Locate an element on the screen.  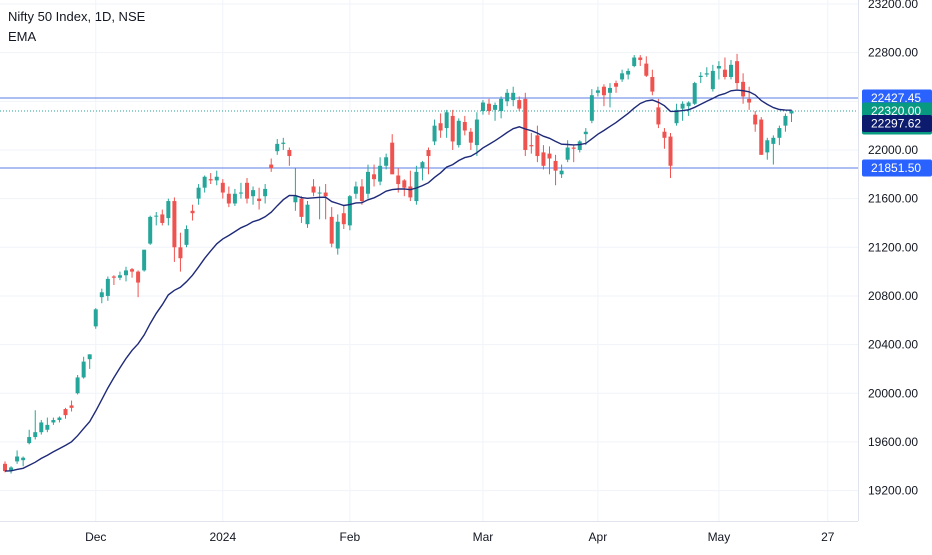
resistance-tag-text: 22427.45 is located at coordinates (896, 98).